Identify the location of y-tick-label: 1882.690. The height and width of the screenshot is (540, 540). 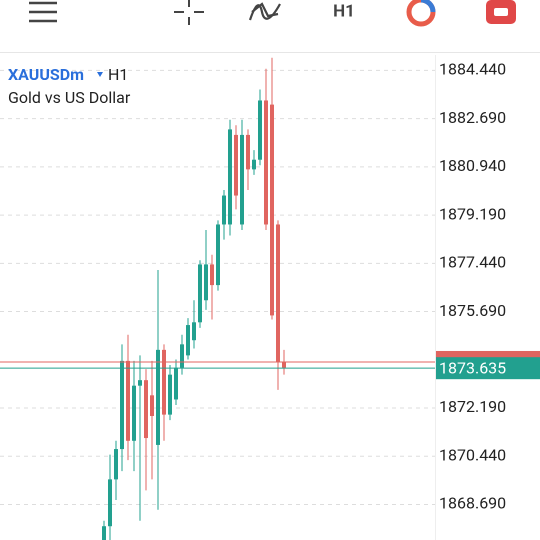
(472, 117).